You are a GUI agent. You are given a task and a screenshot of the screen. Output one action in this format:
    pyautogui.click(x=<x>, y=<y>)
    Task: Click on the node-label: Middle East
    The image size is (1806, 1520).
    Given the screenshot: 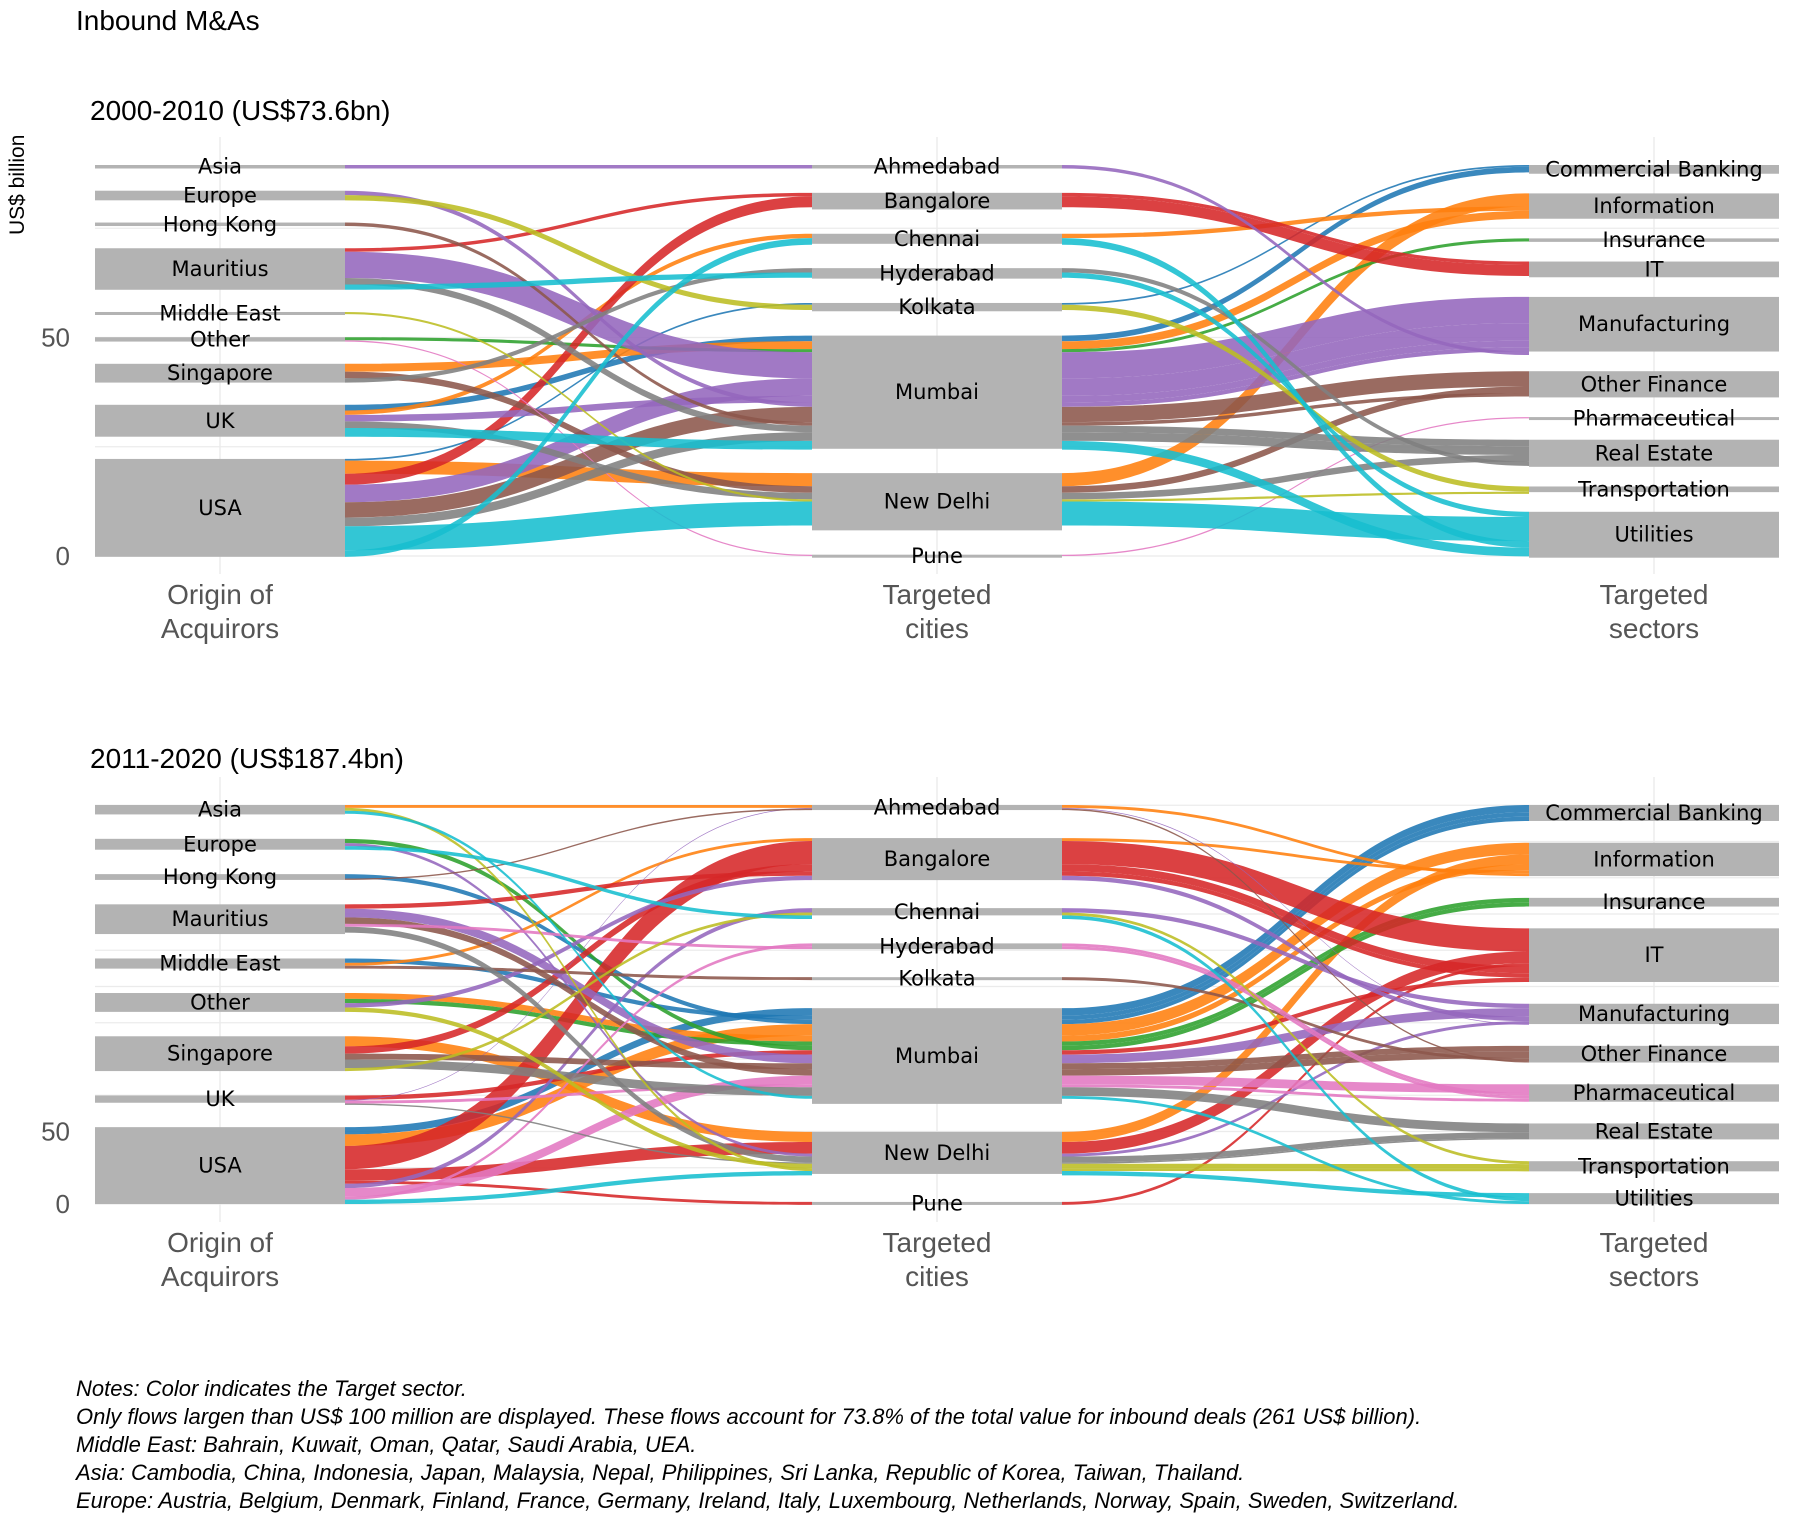 What is the action you would take?
    pyautogui.click(x=219, y=313)
    